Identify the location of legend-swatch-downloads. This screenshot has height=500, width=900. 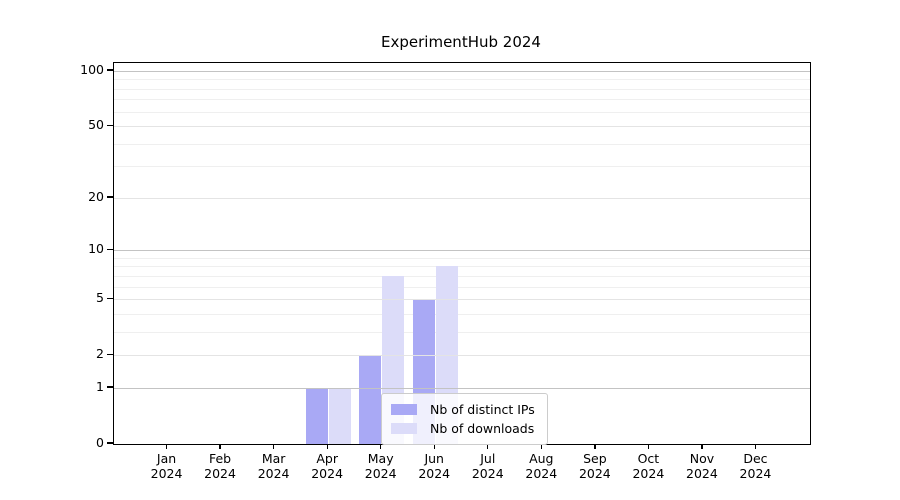
(404, 428).